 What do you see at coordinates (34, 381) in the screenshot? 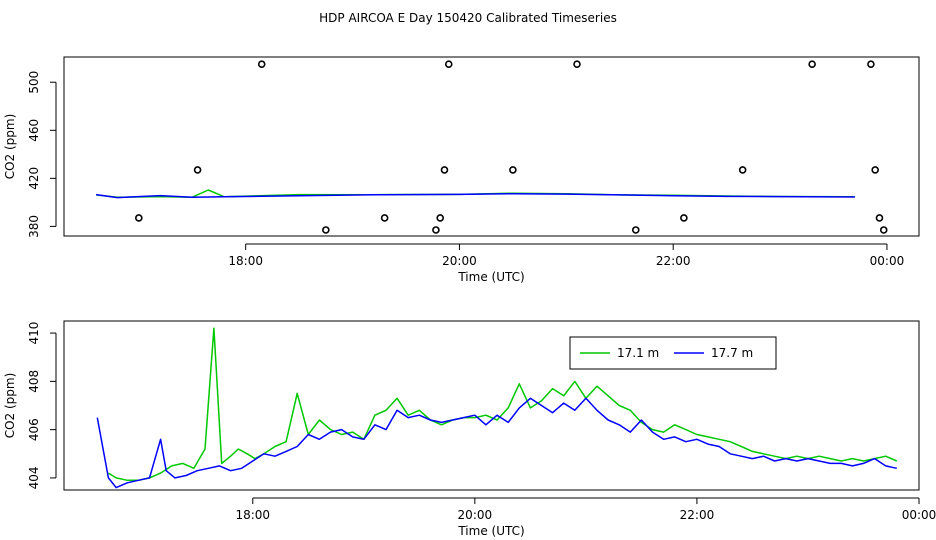
I see `y-tick-label: 408` at bounding box center [34, 381].